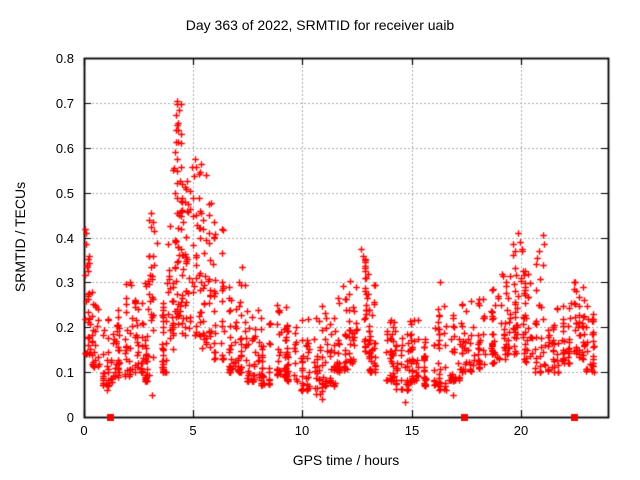 This screenshot has width=640, height=480. Describe the element at coordinates (20, 237) in the screenshot. I see `y-axis-label: SRMTID / TECUs` at that location.